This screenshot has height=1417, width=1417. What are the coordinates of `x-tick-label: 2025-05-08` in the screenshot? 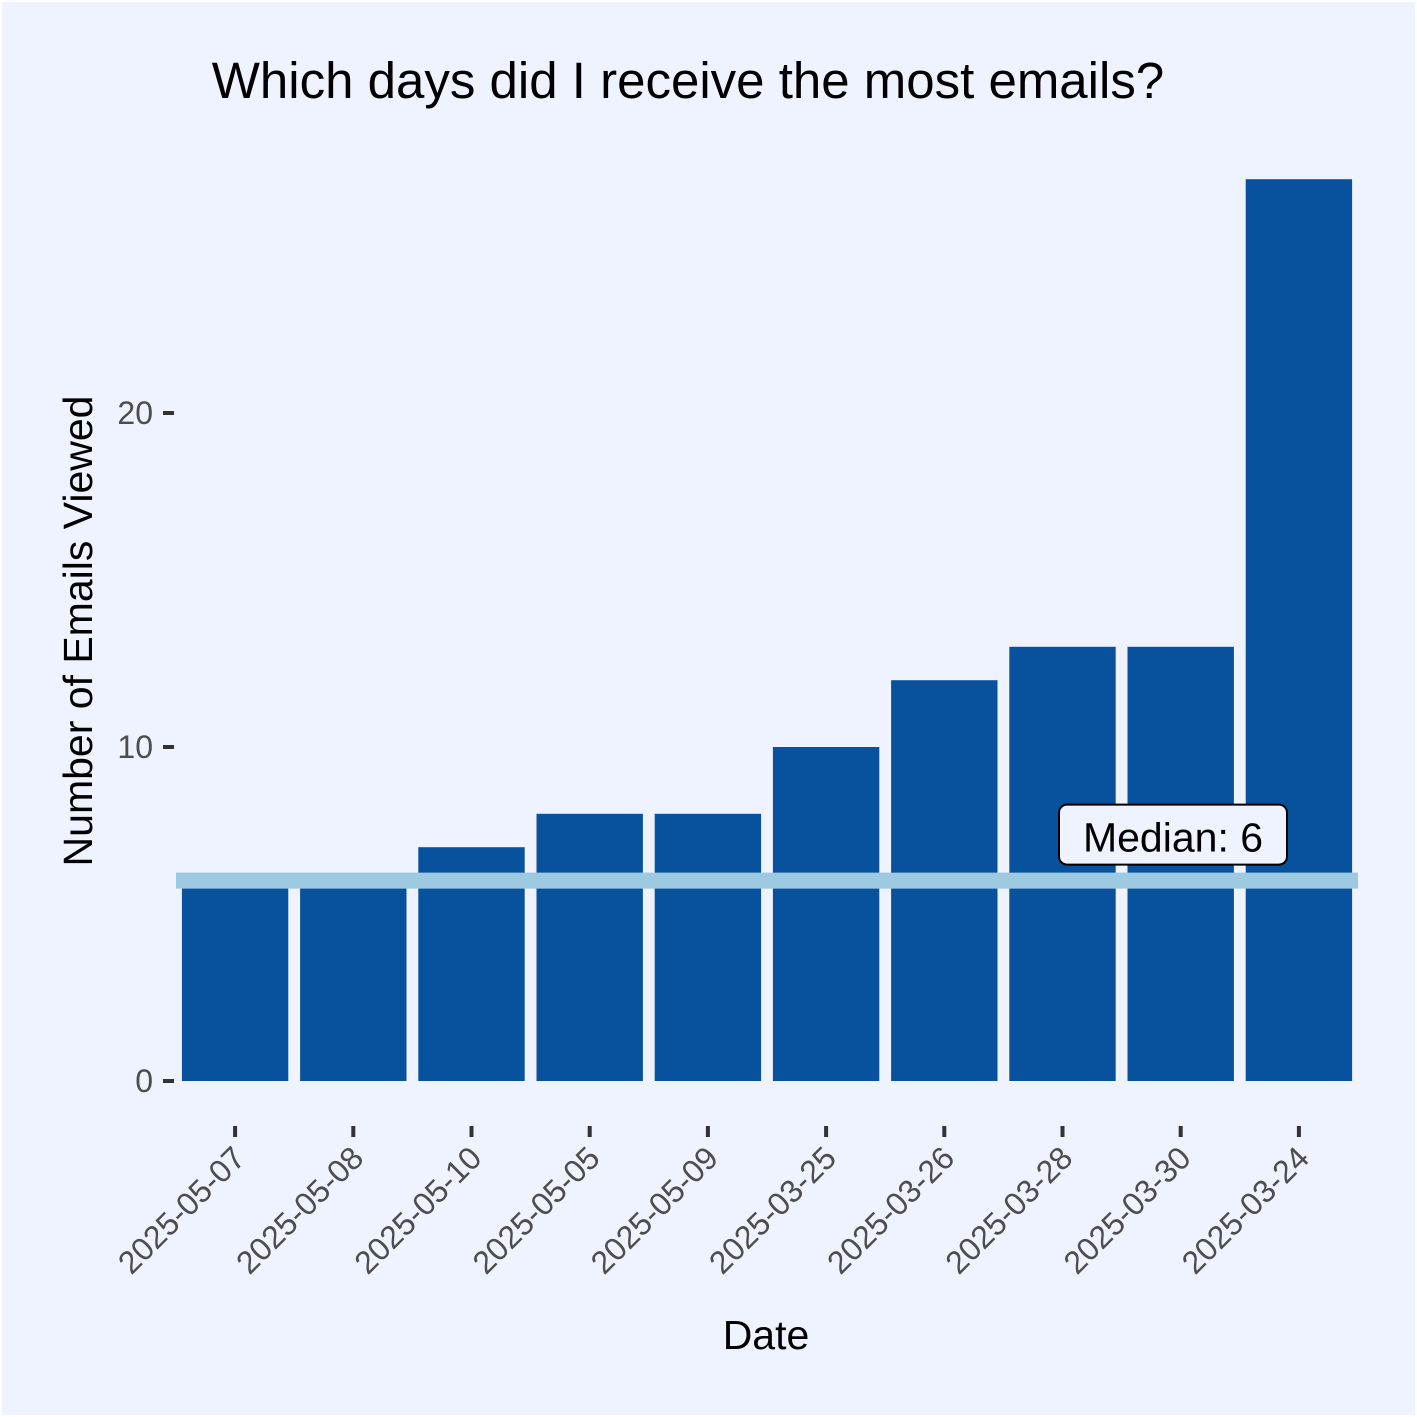 It's located at (299, 1209).